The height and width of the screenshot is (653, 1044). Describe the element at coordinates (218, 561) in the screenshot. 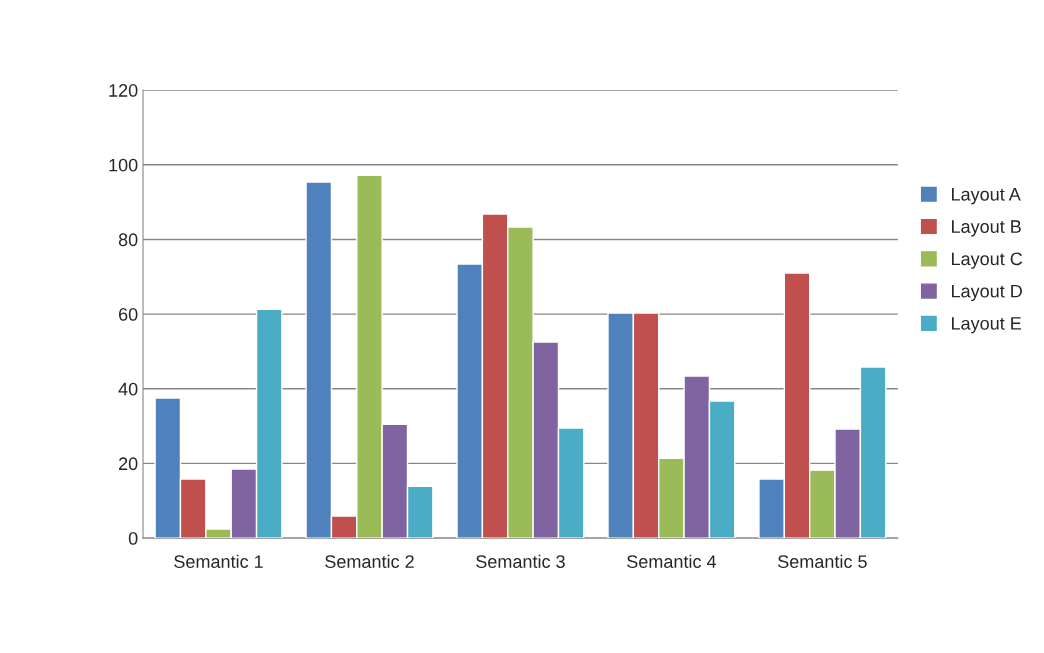

I see `x-tick-label: Semantic 1` at that location.